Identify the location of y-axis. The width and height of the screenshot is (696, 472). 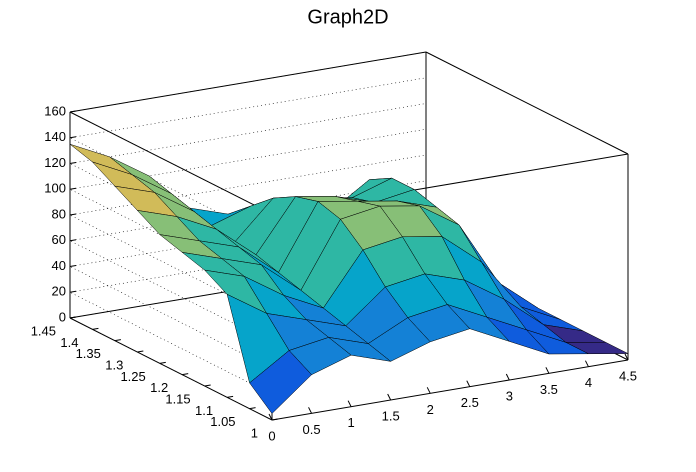
(171, 369).